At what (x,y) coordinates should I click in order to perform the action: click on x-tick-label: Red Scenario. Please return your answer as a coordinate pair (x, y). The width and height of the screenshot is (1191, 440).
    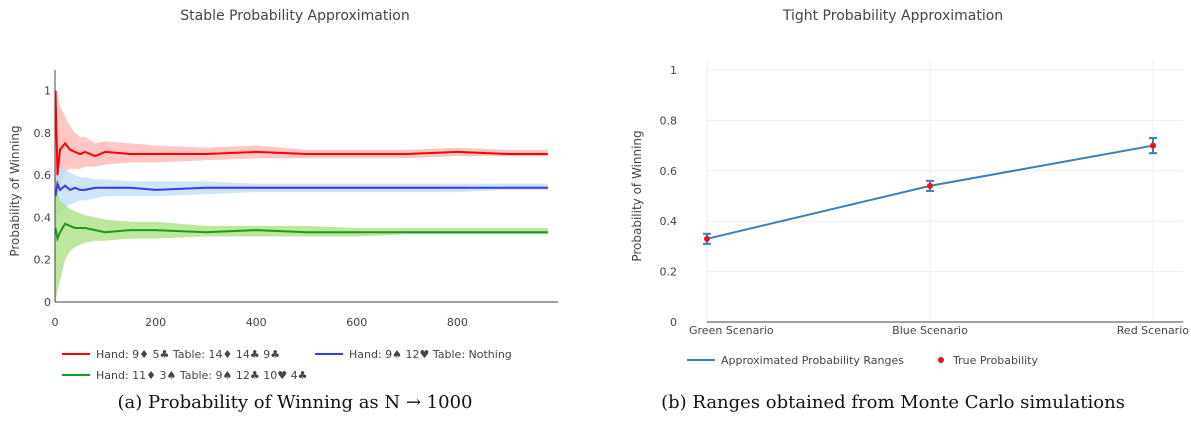
    Looking at the image, I should click on (1153, 330).